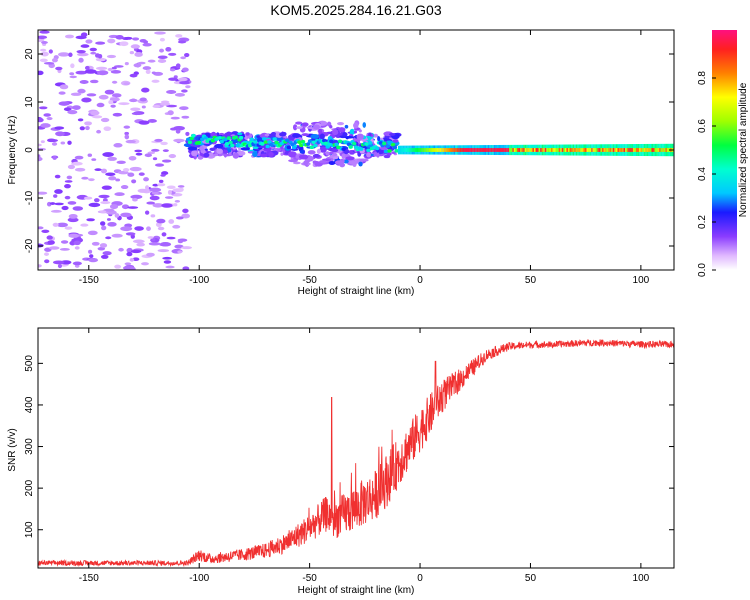  What do you see at coordinates (706, 174) in the screenshot?
I see `colorbar-ticks: 0.0 0.2 0.4 0.6 0.8` at bounding box center [706, 174].